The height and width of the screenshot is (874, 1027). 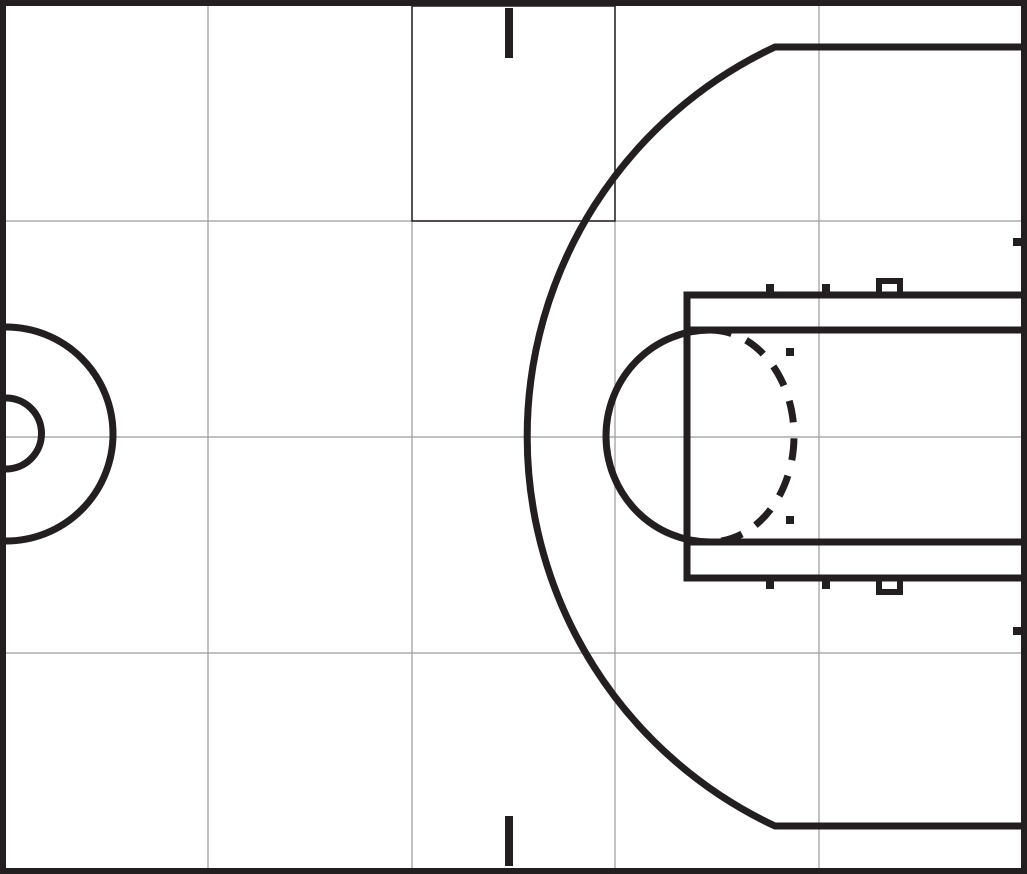 I want to click on free-throw-circle-top, so click(x=656, y=436).